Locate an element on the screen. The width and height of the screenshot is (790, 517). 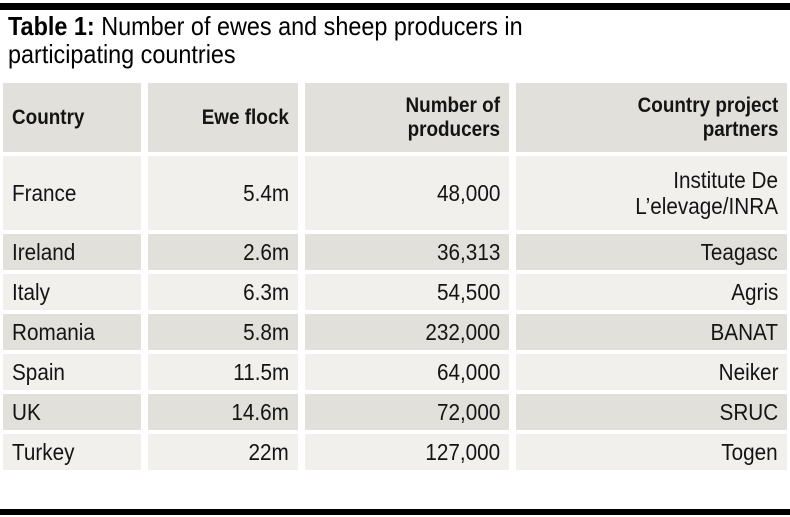
cell-ireland-country: Ireland is located at coordinates (72, 252).